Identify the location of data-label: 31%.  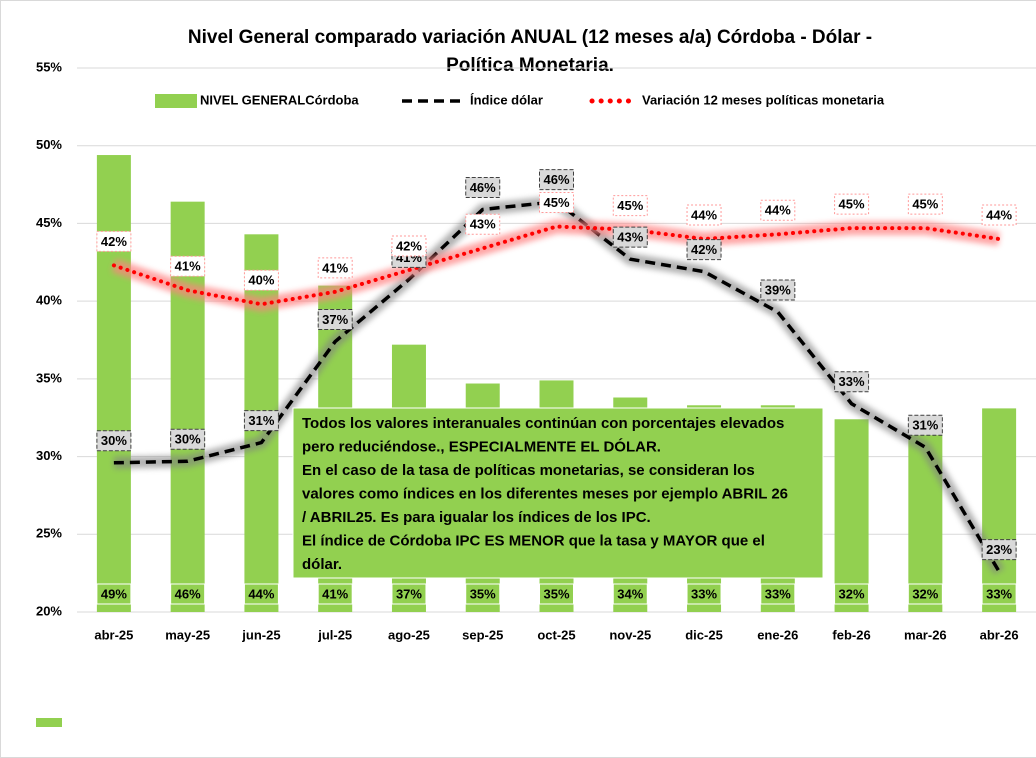
(925, 425).